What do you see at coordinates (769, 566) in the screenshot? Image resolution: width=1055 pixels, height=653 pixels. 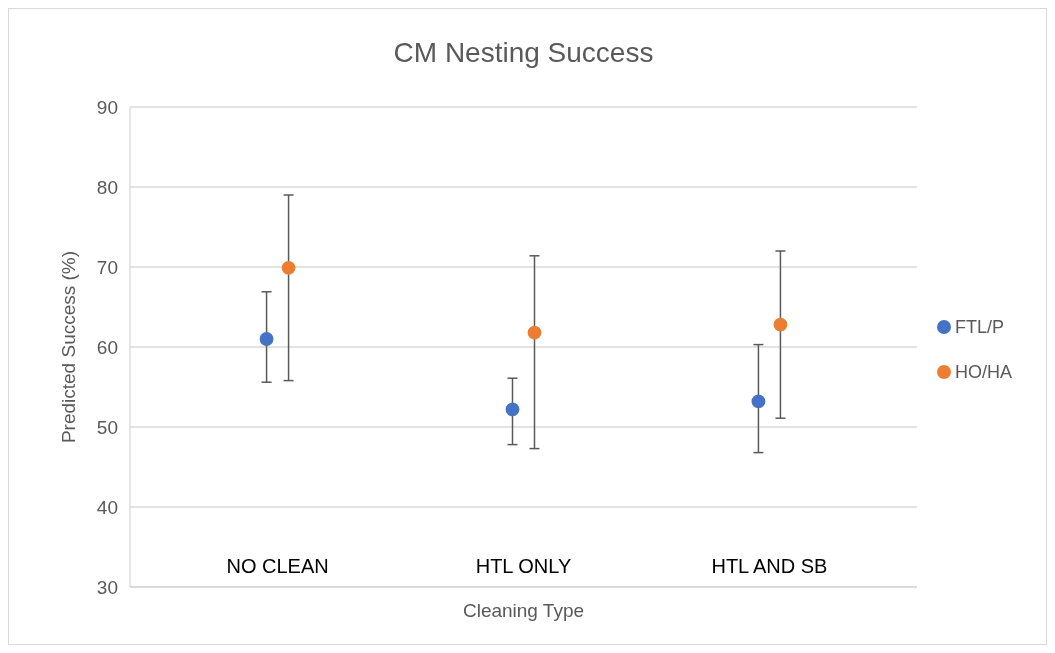 I see `x-tick-label: HTL AND SB` at bounding box center [769, 566].